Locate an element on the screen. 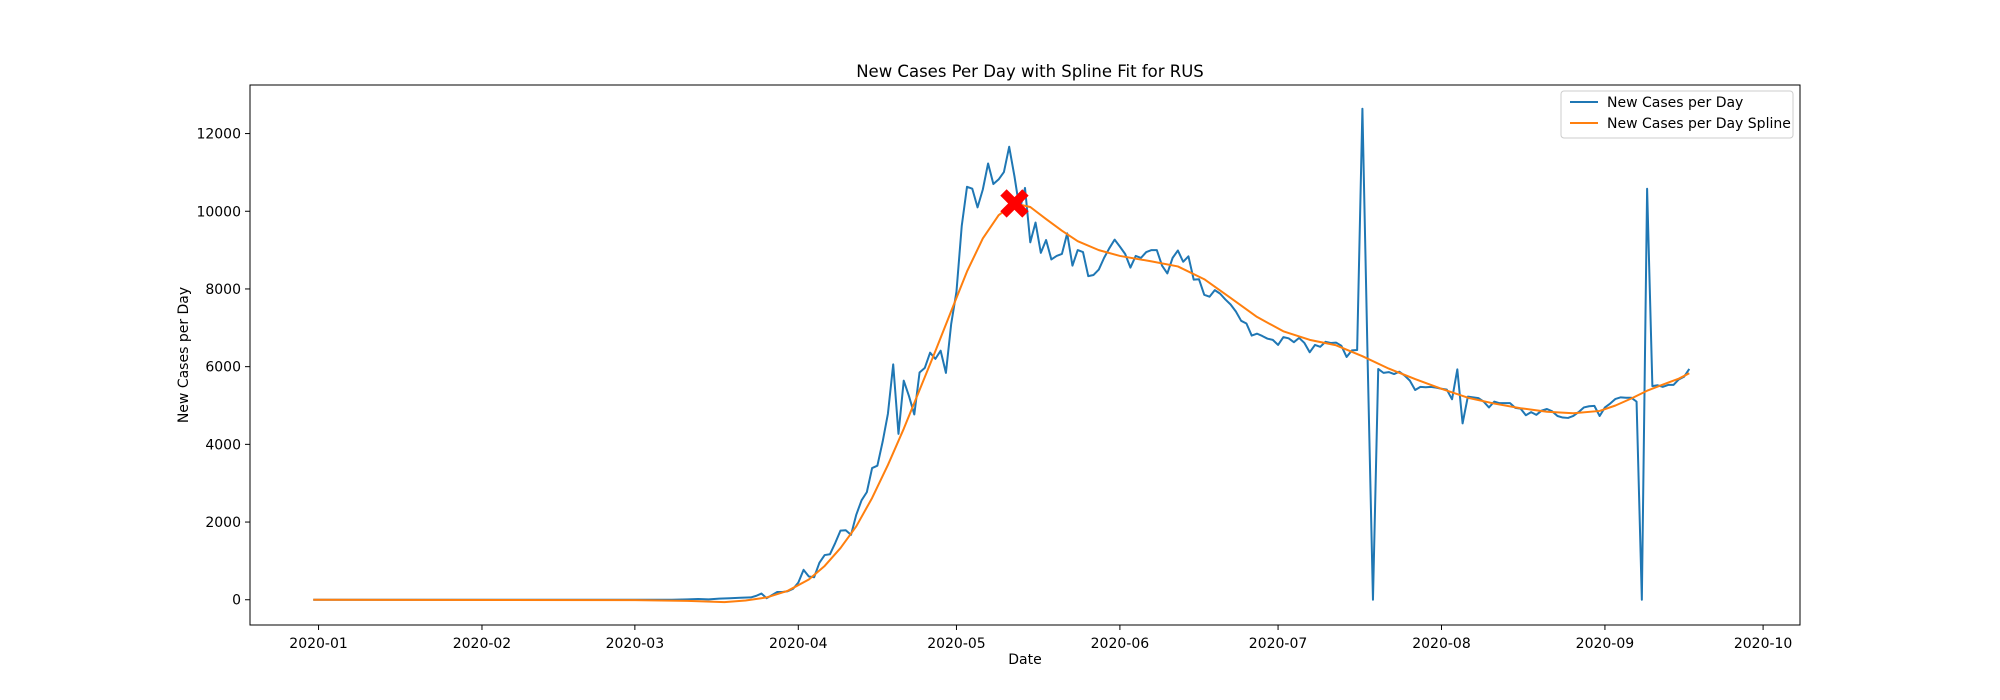  x-tick-label: 2020-02 is located at coordinates (482, 644).